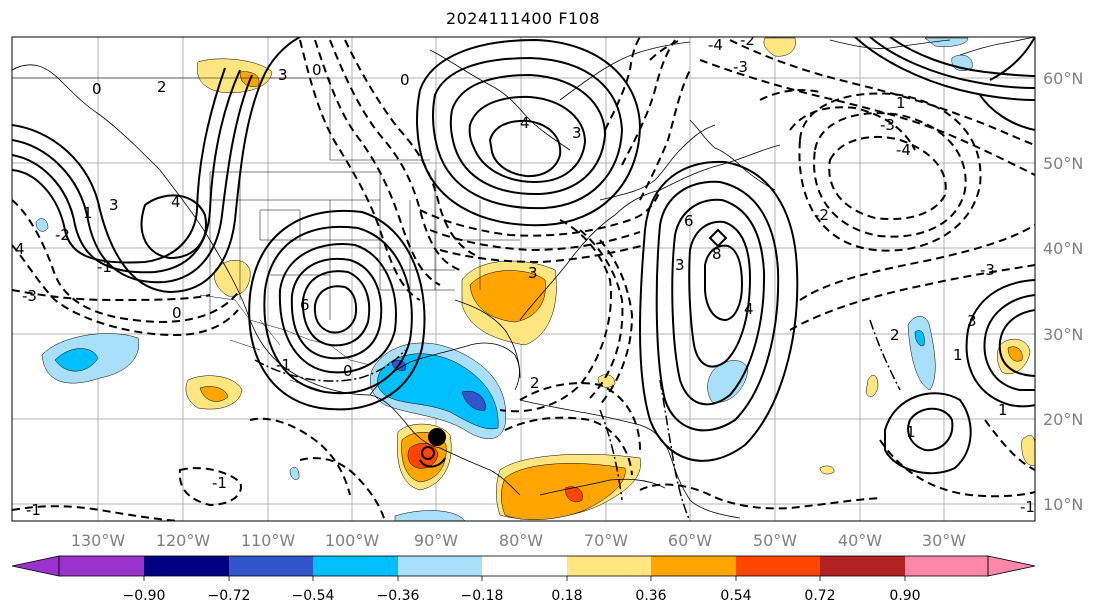  I want to click on shade-orange-mexico-west, so click(214, 394).